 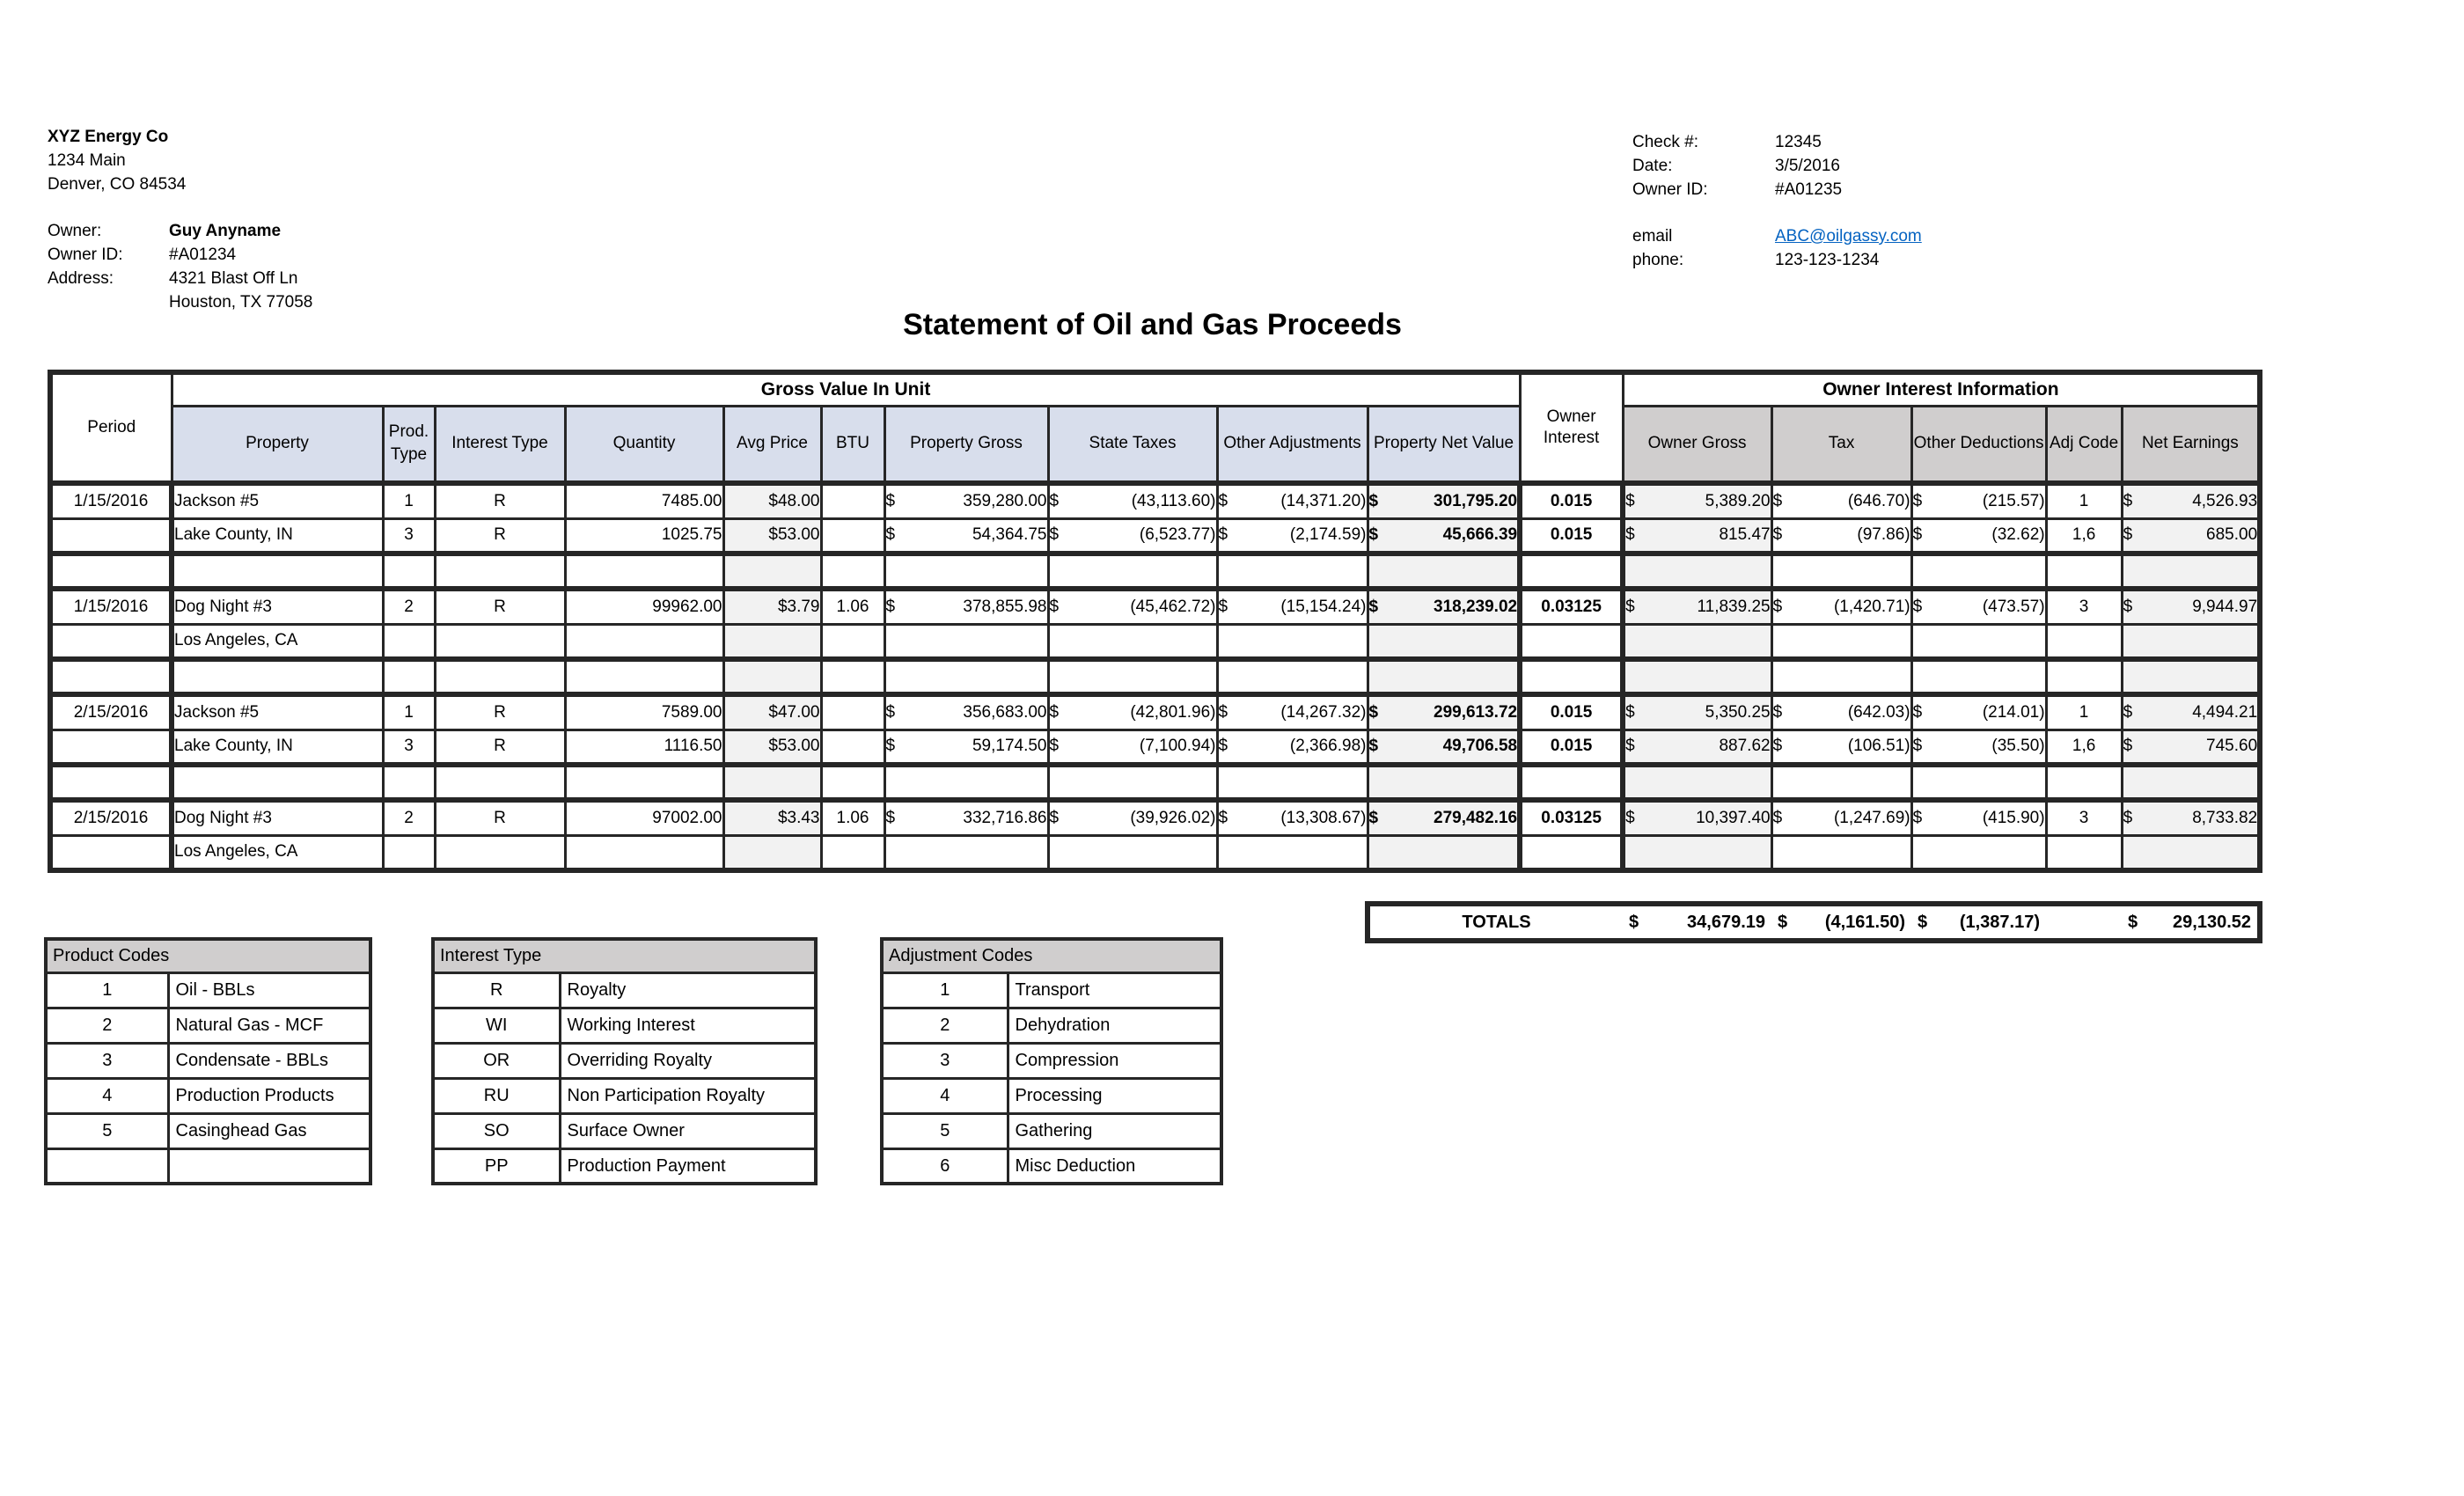 What do you see at coordinates (500, 677) in the screenshot?
I see `cell-interest-type` at bounding box center [500, 677].